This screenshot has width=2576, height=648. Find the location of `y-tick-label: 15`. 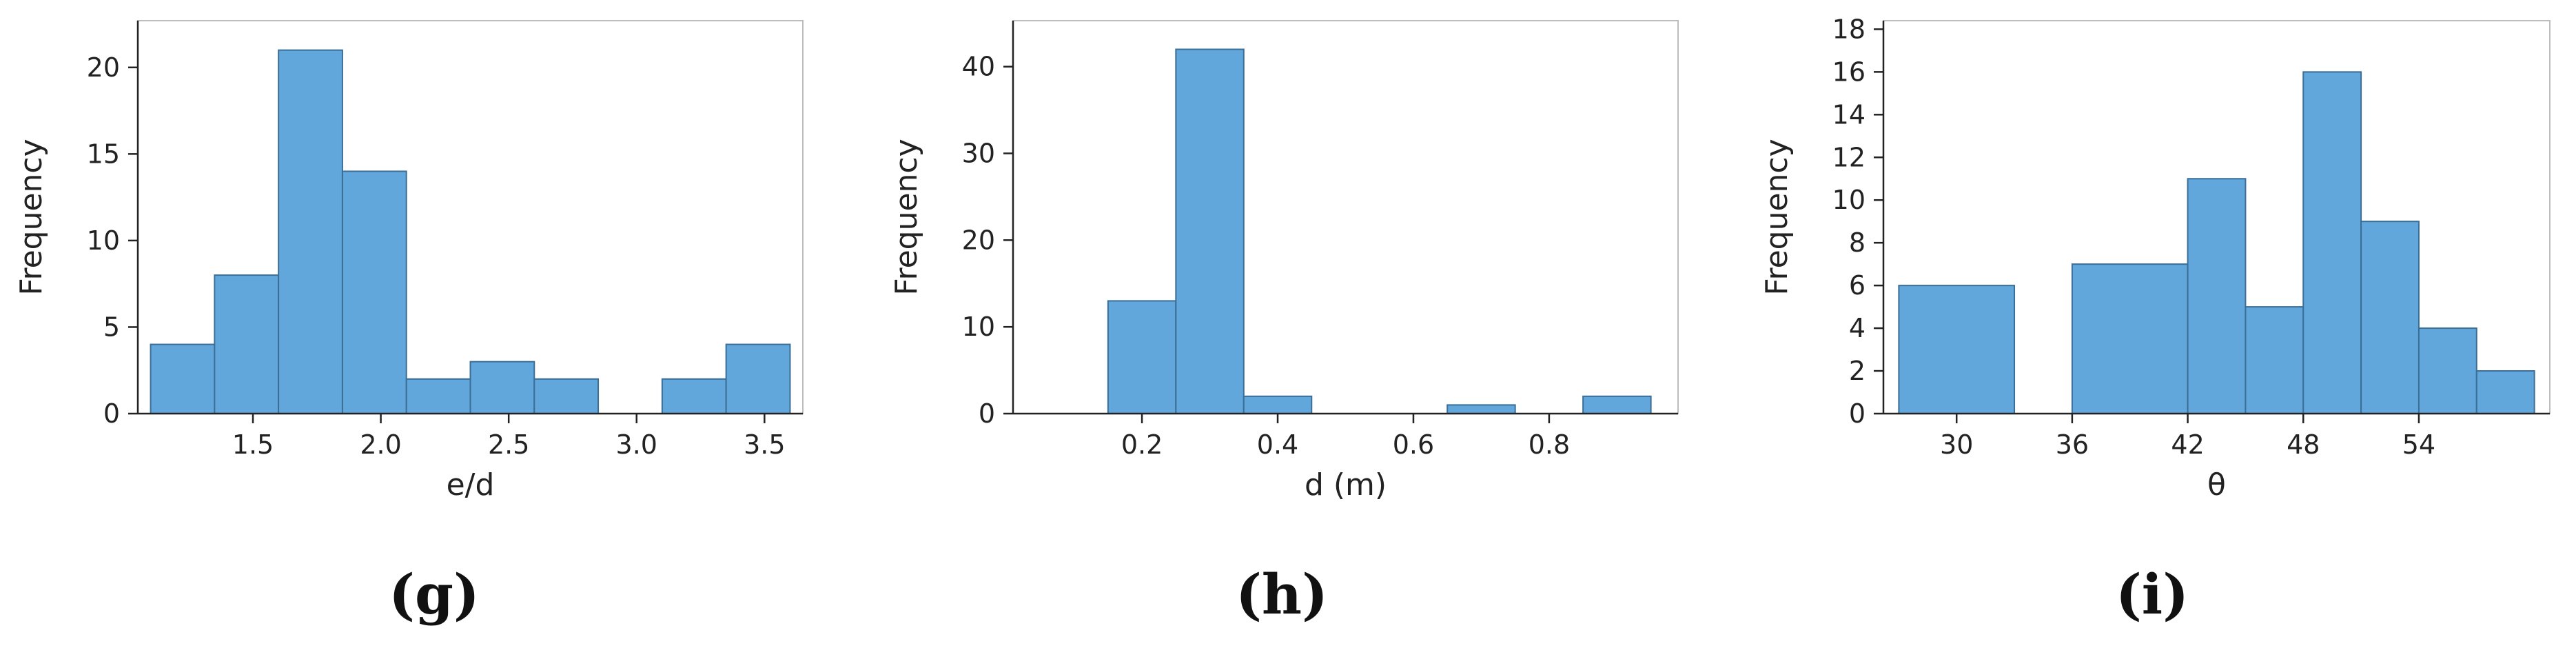

y-tick-label: 15 is located at coordinates (103, 154).